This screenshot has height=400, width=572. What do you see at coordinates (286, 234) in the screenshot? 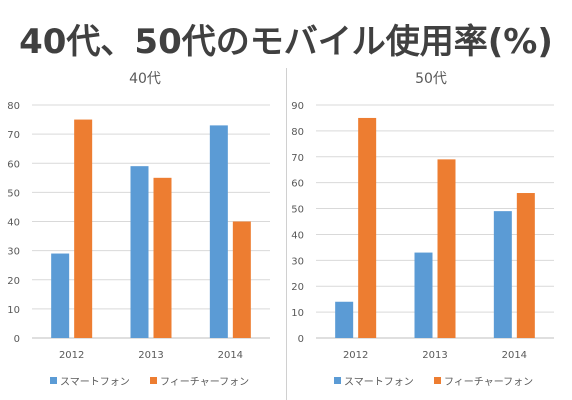
I see `chart-divider` at bounding box center [286, 234].